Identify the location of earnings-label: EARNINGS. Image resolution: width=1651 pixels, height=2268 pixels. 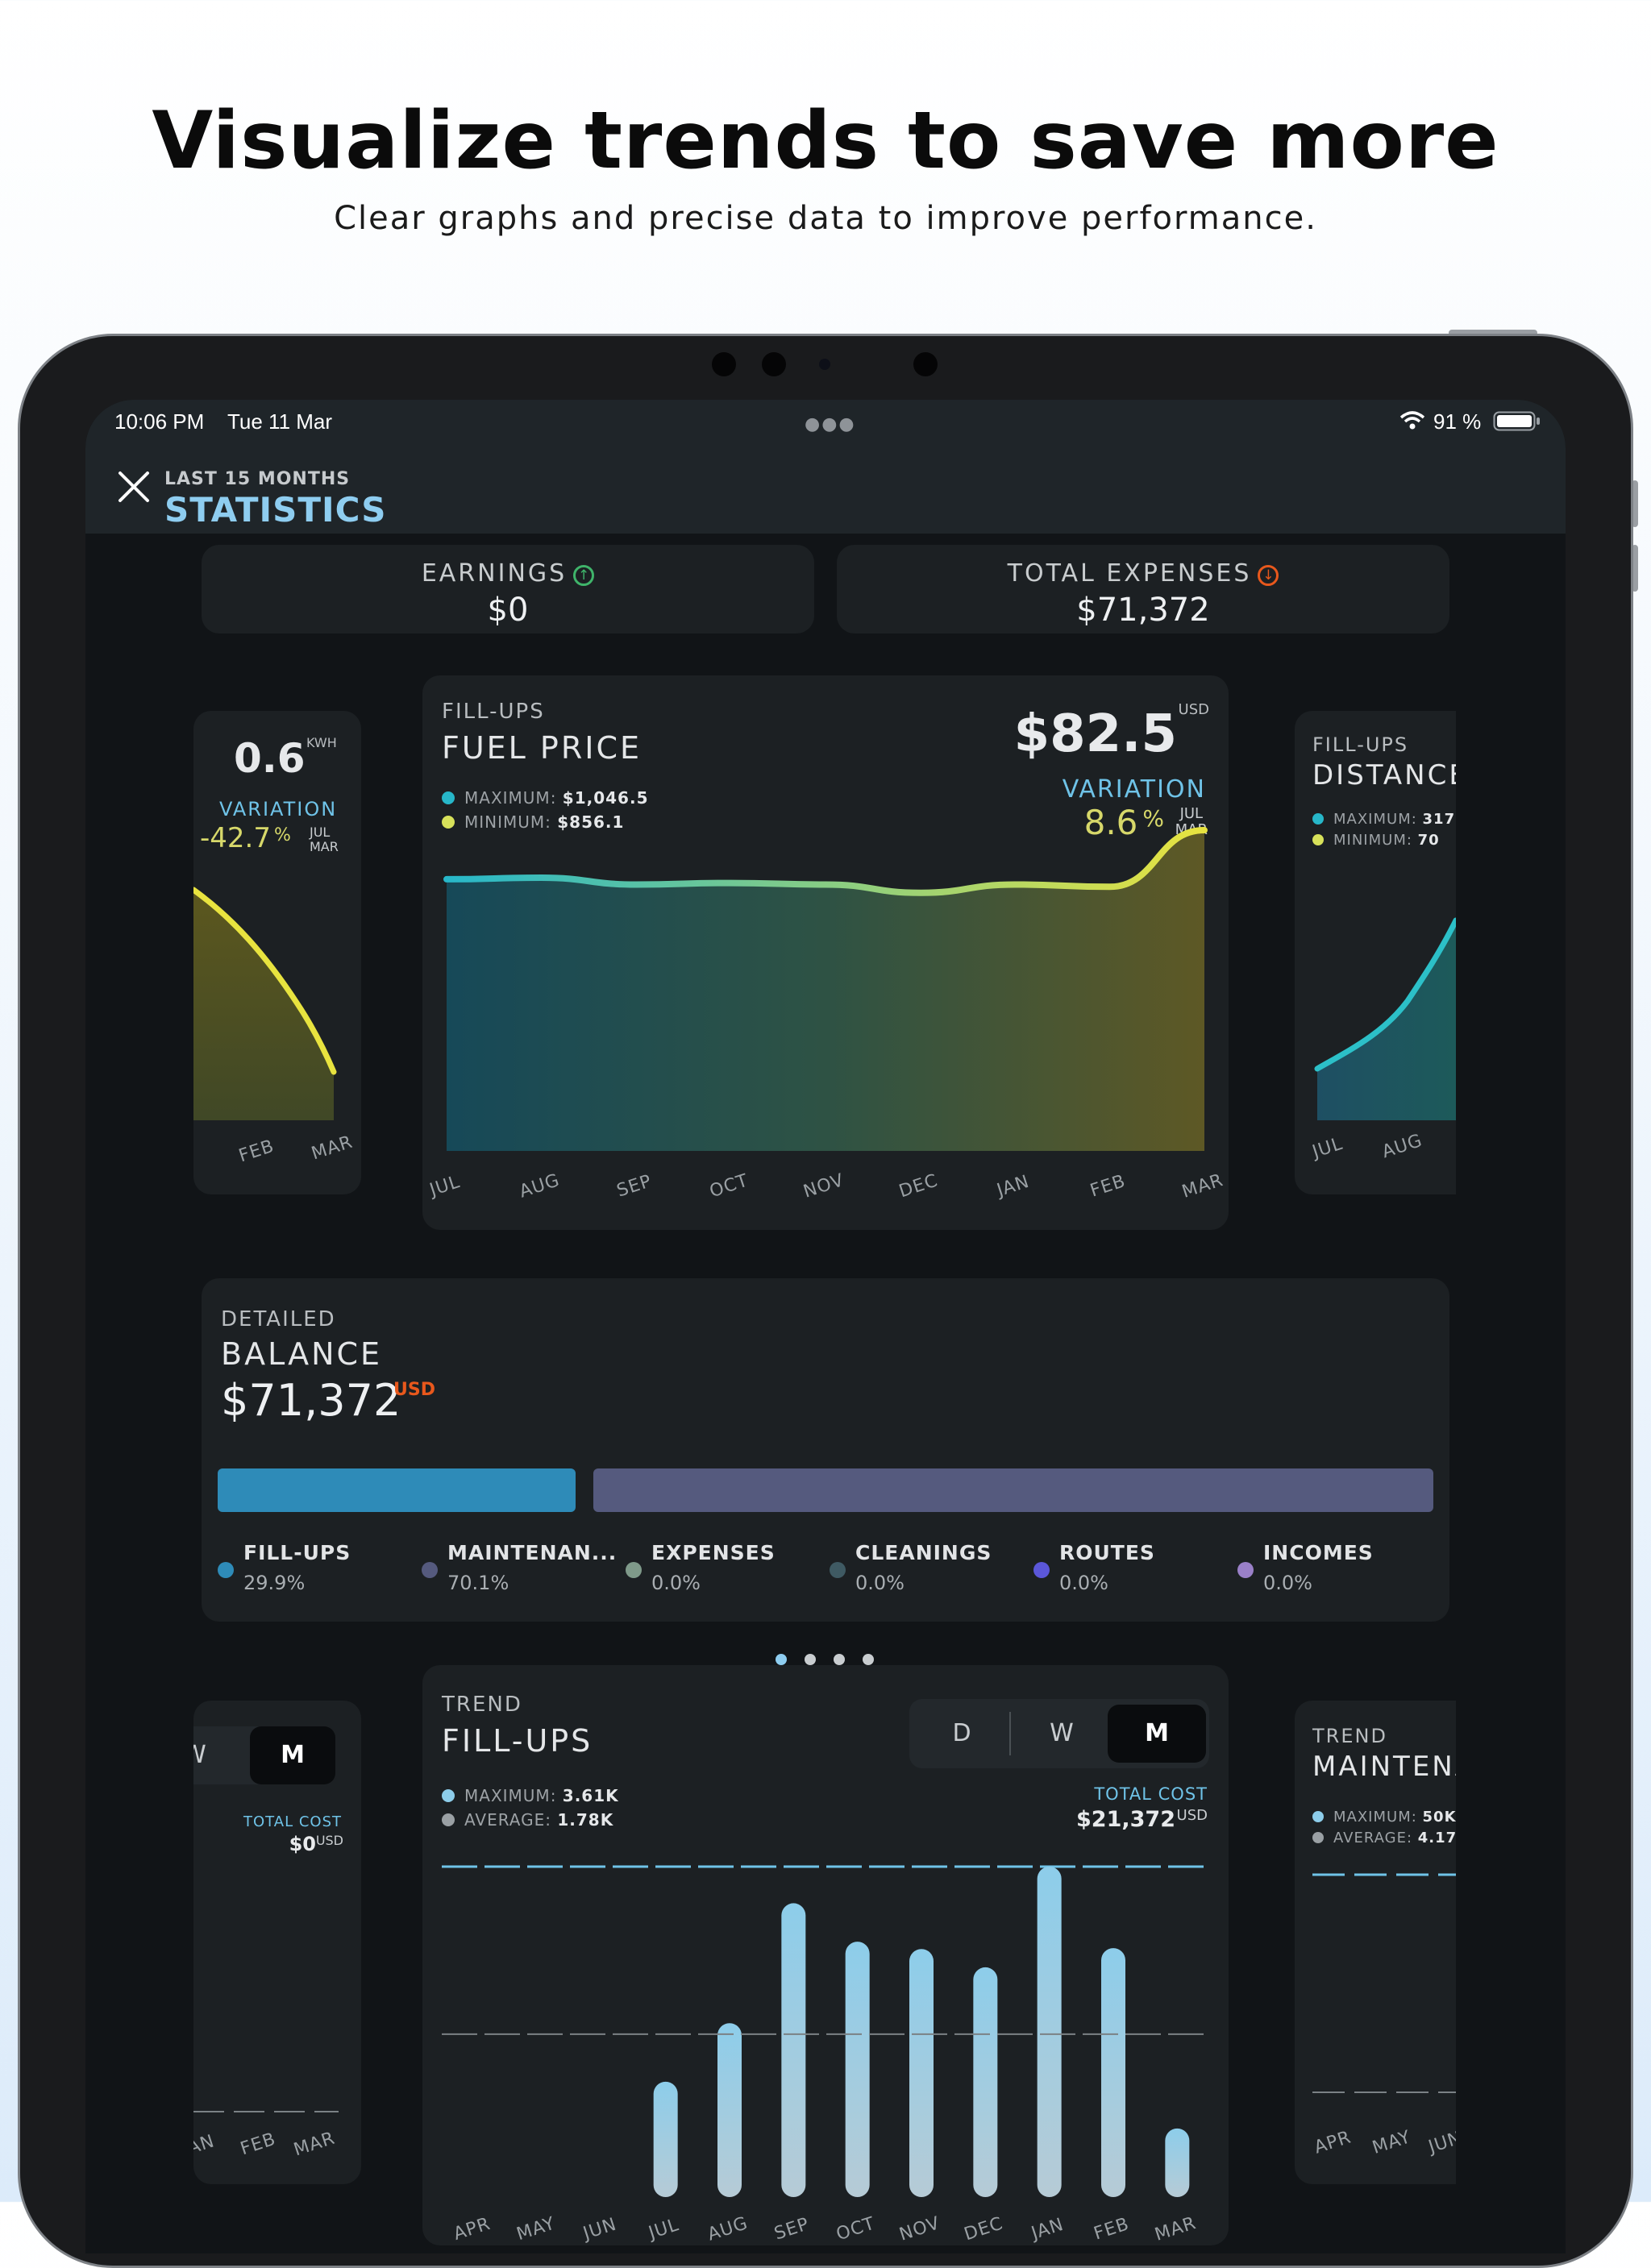
(494, 573).